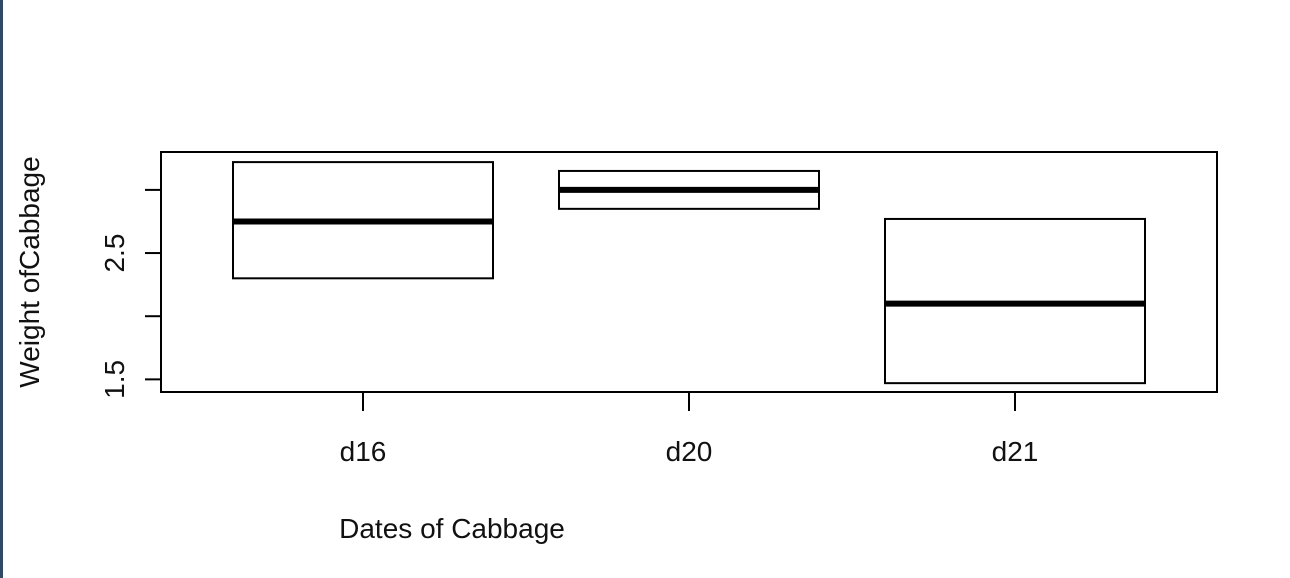 Image resolution: width=1290 pixels, height=578 pixels. Describe the element at coordinates (114, 379) in the screenshot. I see `y-tick-label: 1.5` at that location.